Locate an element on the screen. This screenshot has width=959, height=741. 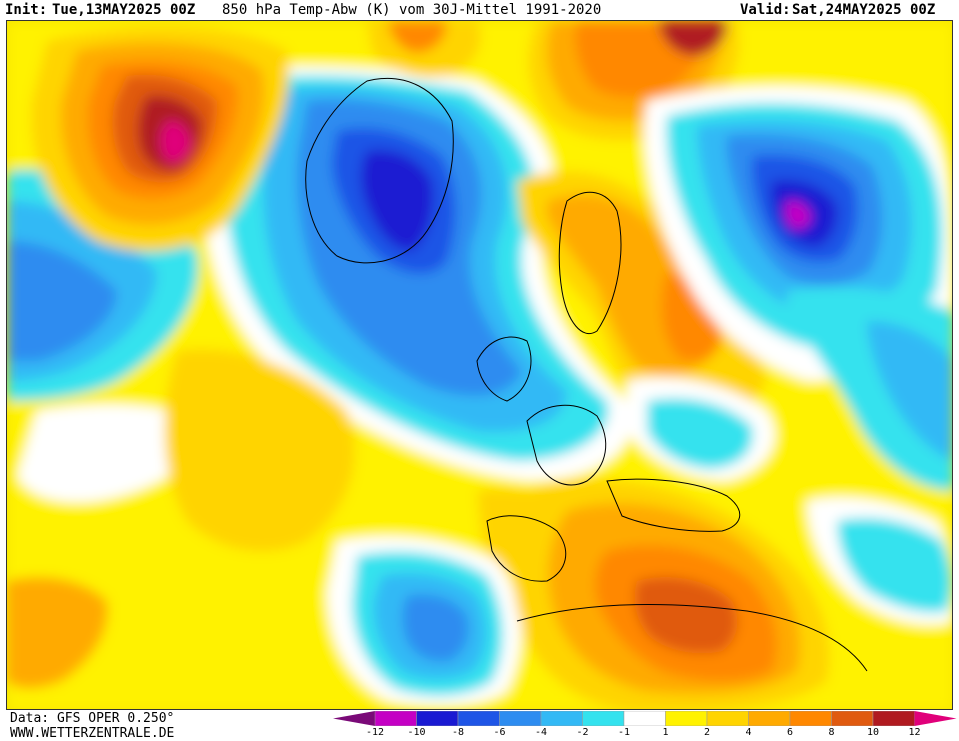
colorbar-tick-label: -6 is located at coordinates (499, 732).